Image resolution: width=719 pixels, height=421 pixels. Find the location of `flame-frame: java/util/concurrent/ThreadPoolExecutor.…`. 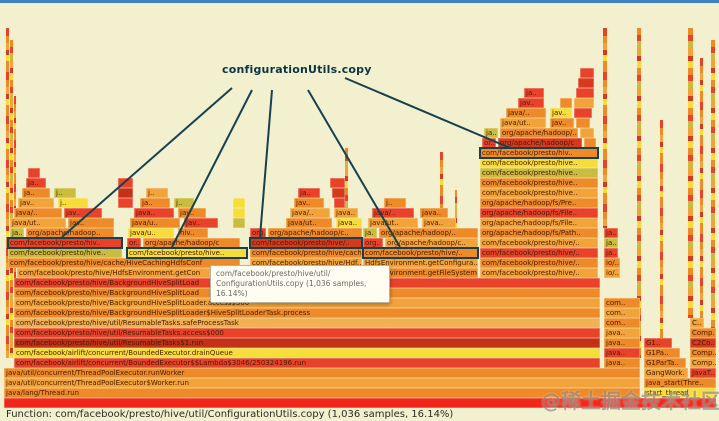

flame-frame: java/util/concurrent/ThreadPoolExecutor.… is located at coordinates (322, 373).